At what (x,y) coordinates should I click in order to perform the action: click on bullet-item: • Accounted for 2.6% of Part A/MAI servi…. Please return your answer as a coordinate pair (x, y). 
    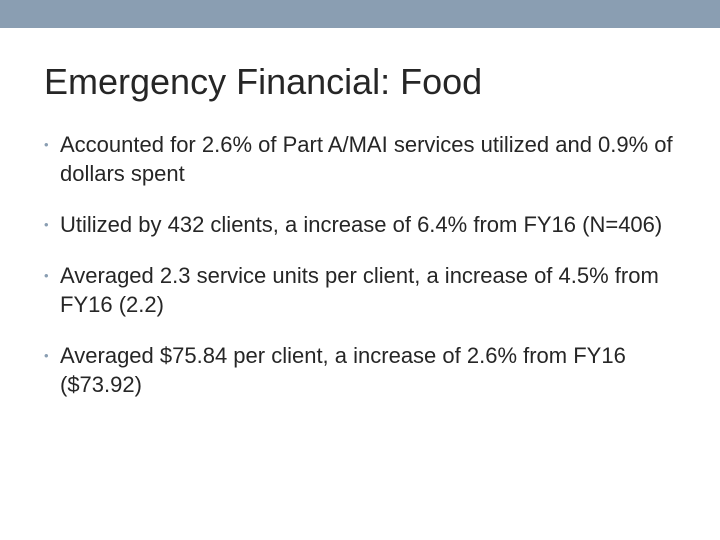
    Looking at the image, I should click on (364, 159).